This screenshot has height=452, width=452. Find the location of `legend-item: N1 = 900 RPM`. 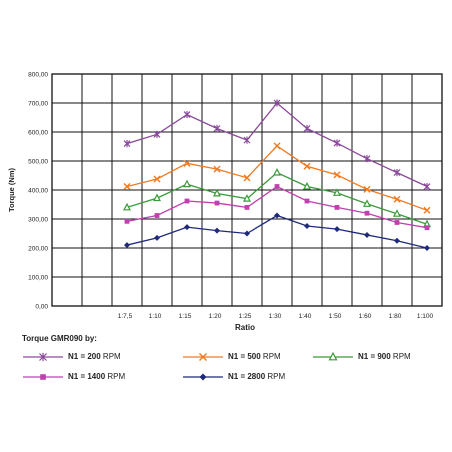

legend-item: N1 = 900 RPM is located at coordinates (361, 357).